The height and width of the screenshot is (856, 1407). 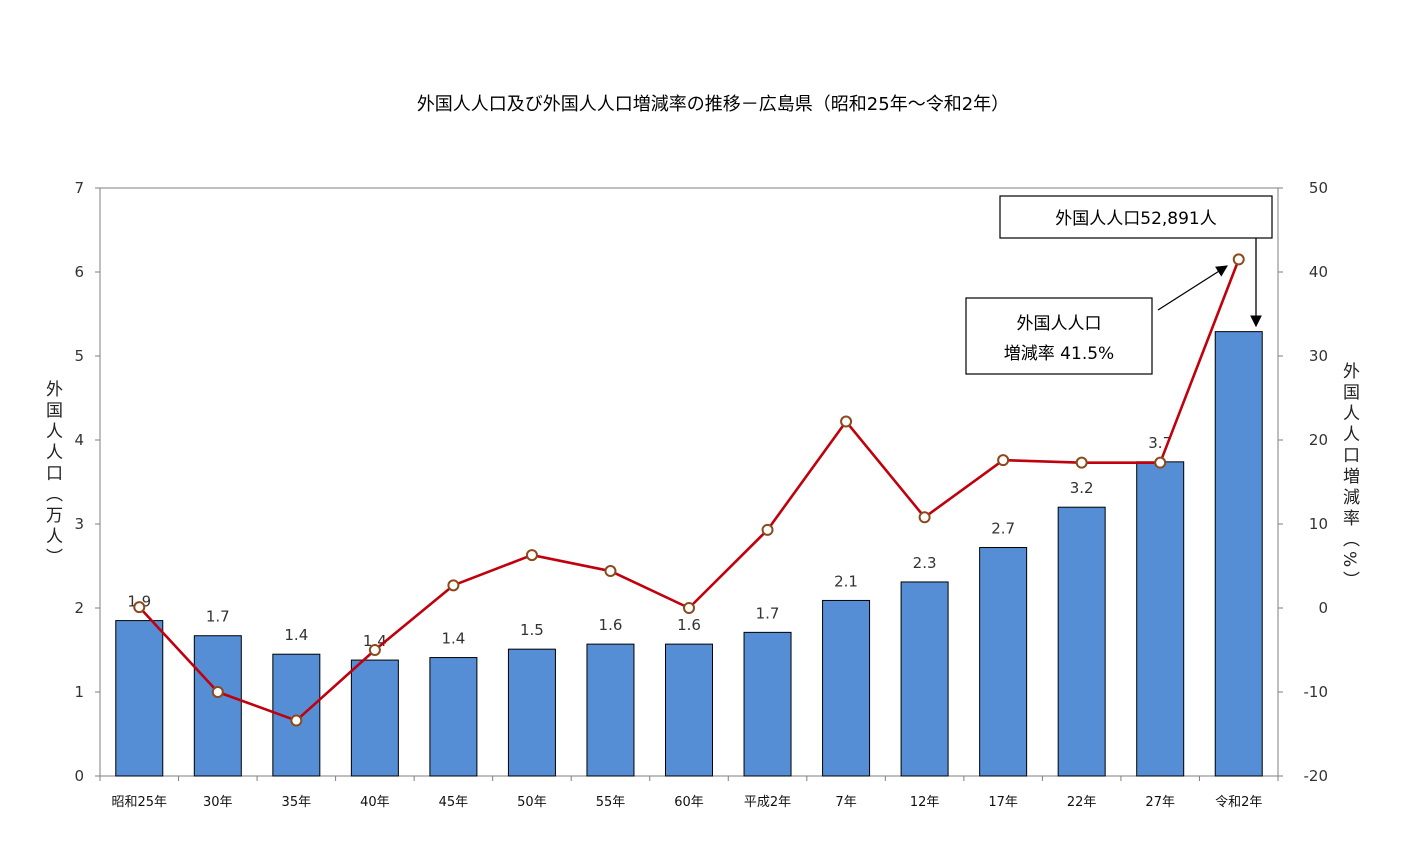 I want to click on left-tick-label: 7, so click(x=79, y=188).